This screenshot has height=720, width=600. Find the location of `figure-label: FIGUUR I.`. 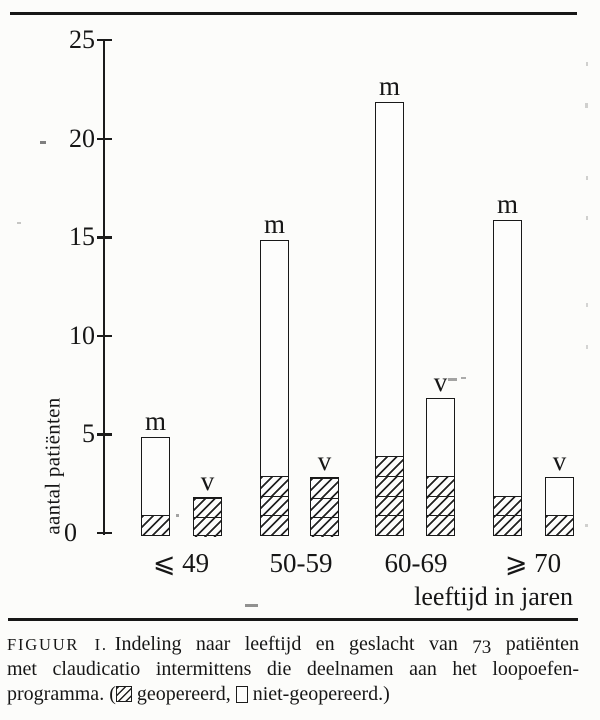

figure-label: FIGUUR I. is located at coordinates (57, 644).